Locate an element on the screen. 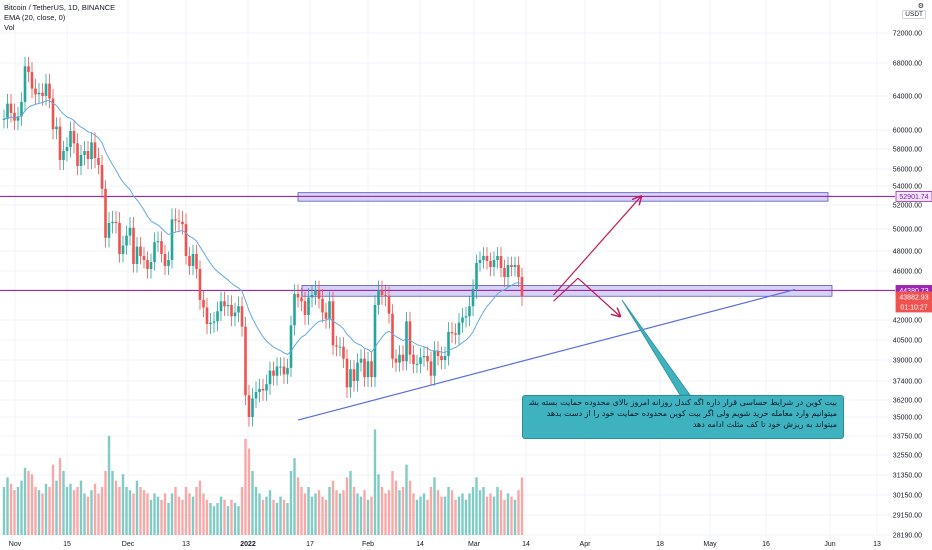 This screenshot has height=550, width=932. price-tick-label: 31350.00 is located at coordinates (907, 476).